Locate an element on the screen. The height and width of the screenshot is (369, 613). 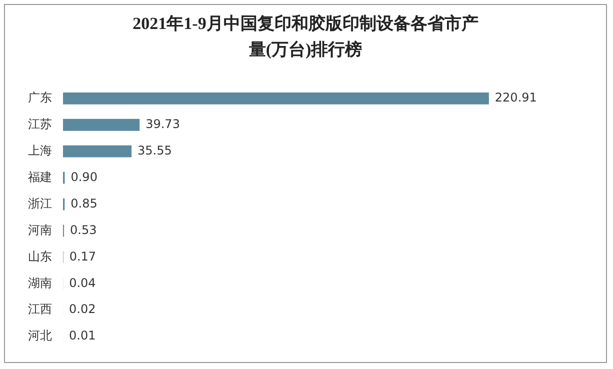
y-tick-label: 湖南 is located at coordinates (40, 283).